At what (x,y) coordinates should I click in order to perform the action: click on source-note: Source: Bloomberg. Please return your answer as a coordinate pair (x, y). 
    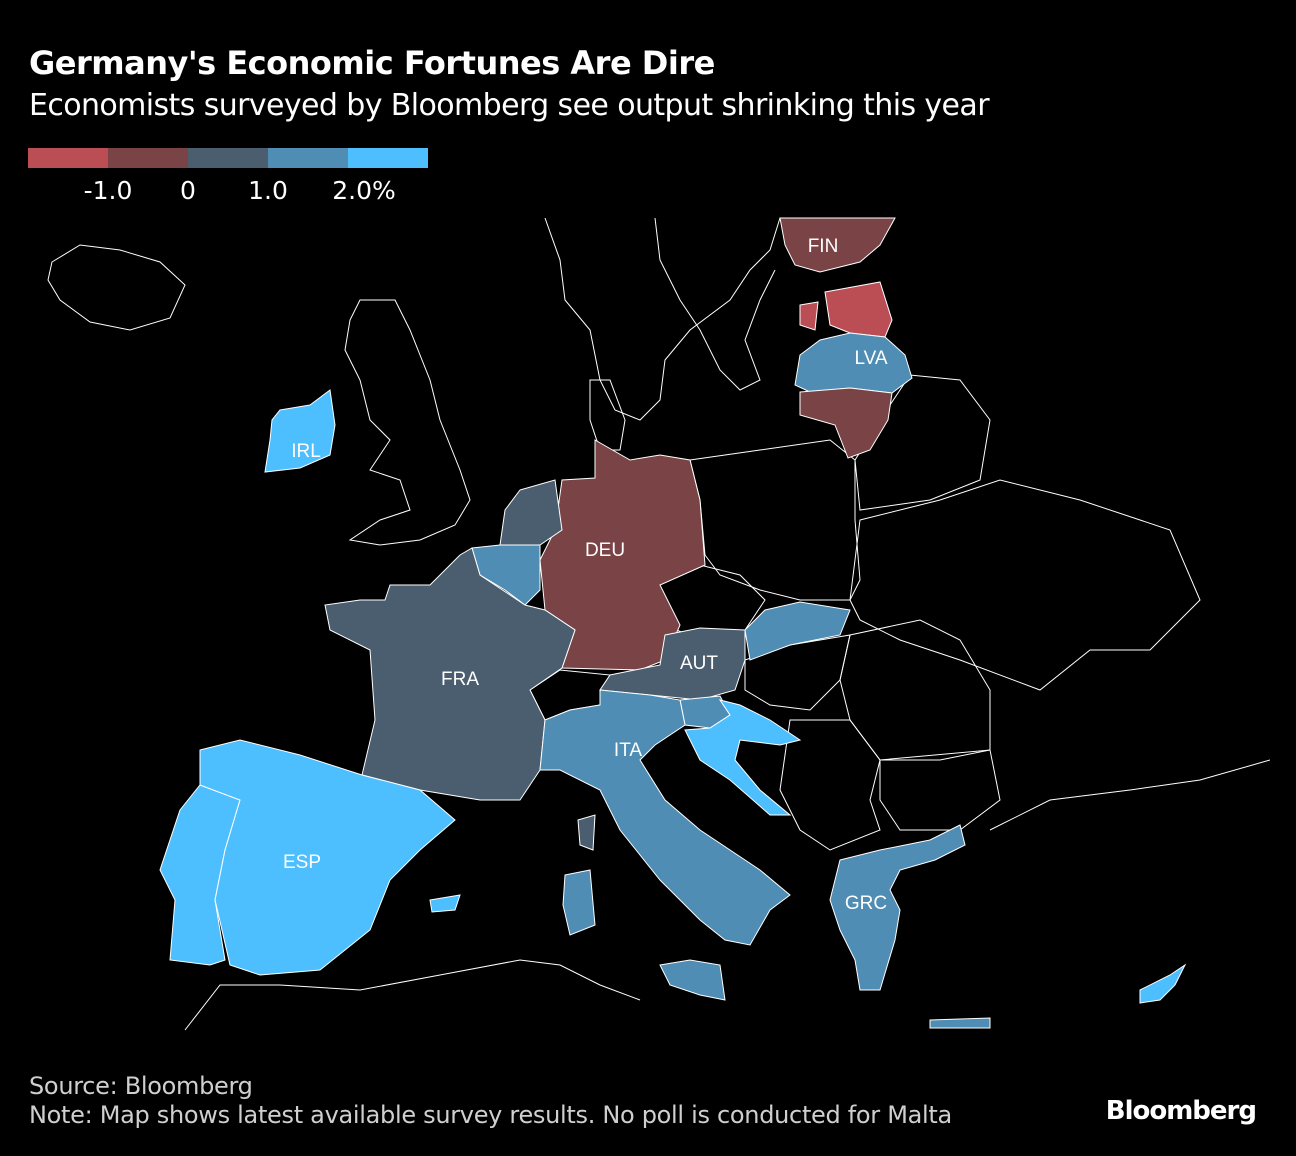
    Looking at the image, I should click on (141, 1086).